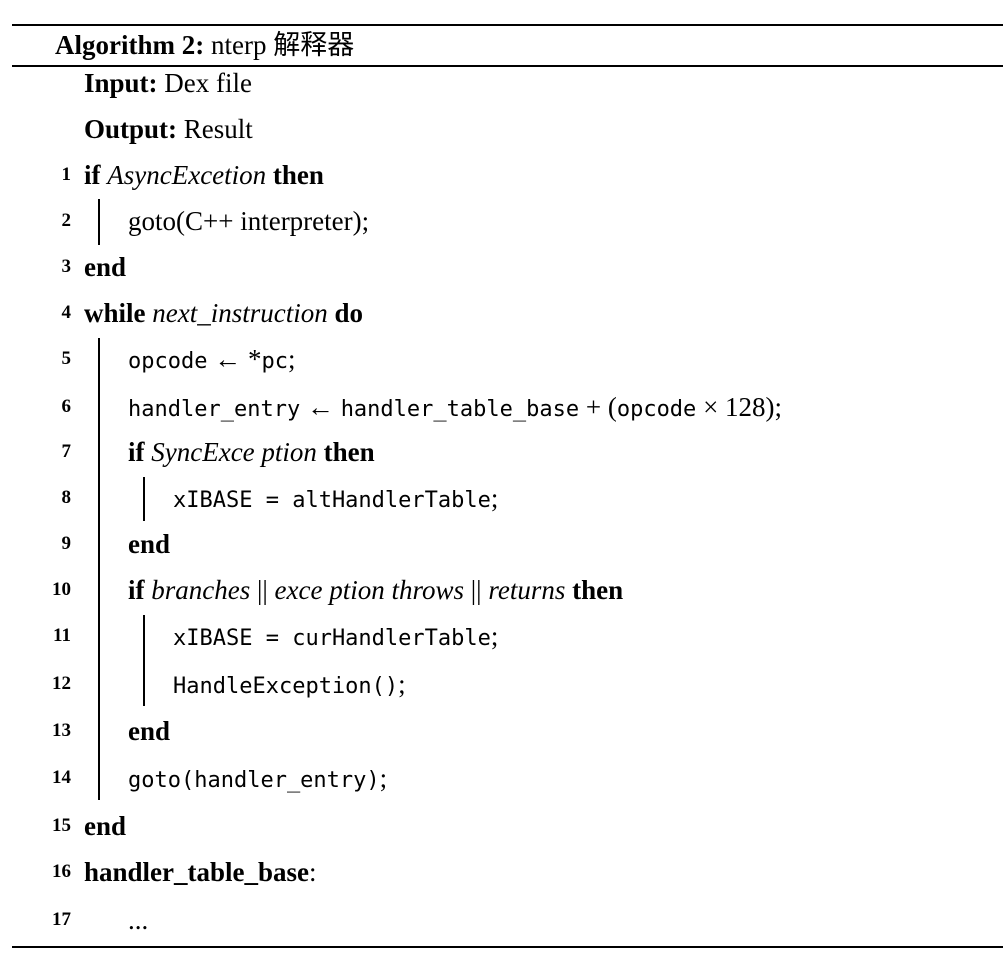 This screenshot has width=1003, height=962. Describe the element at coordinates (460, 409) in the screenshot. I see `code-token: handler_table_base` at that location.